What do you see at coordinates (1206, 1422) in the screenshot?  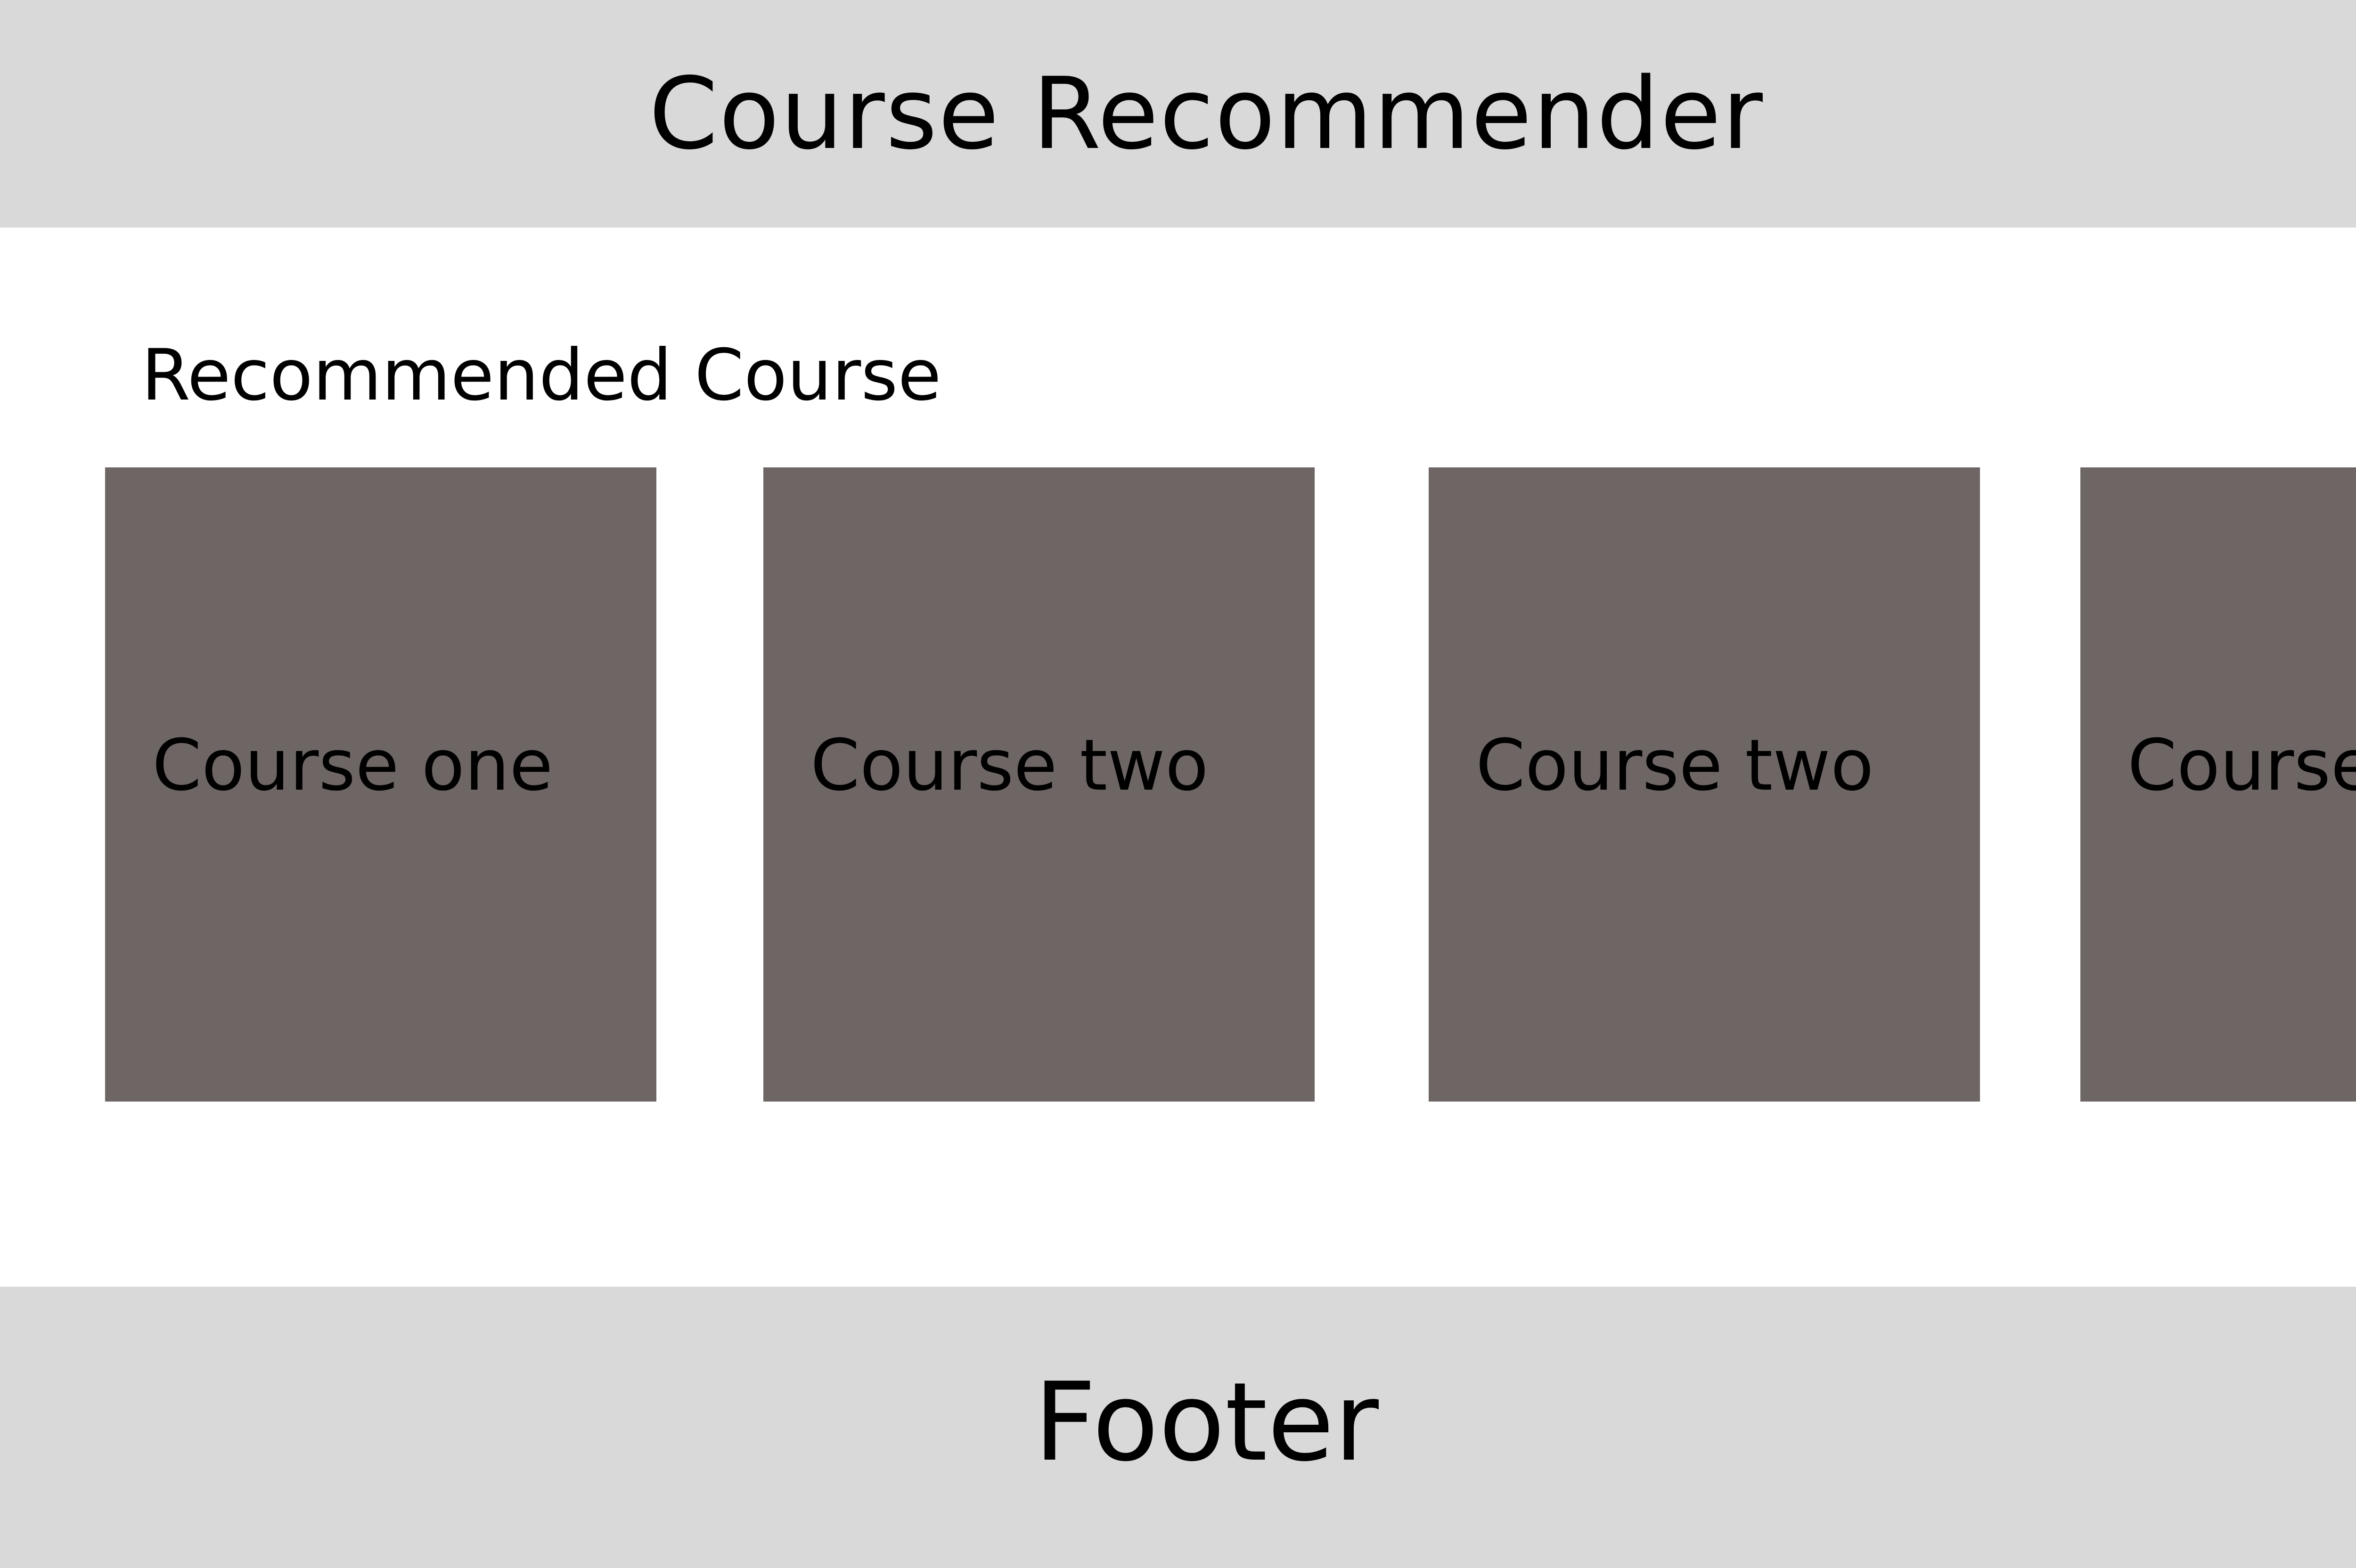 I see `footer-label: Footer` at bounding box center [1206, 1422].